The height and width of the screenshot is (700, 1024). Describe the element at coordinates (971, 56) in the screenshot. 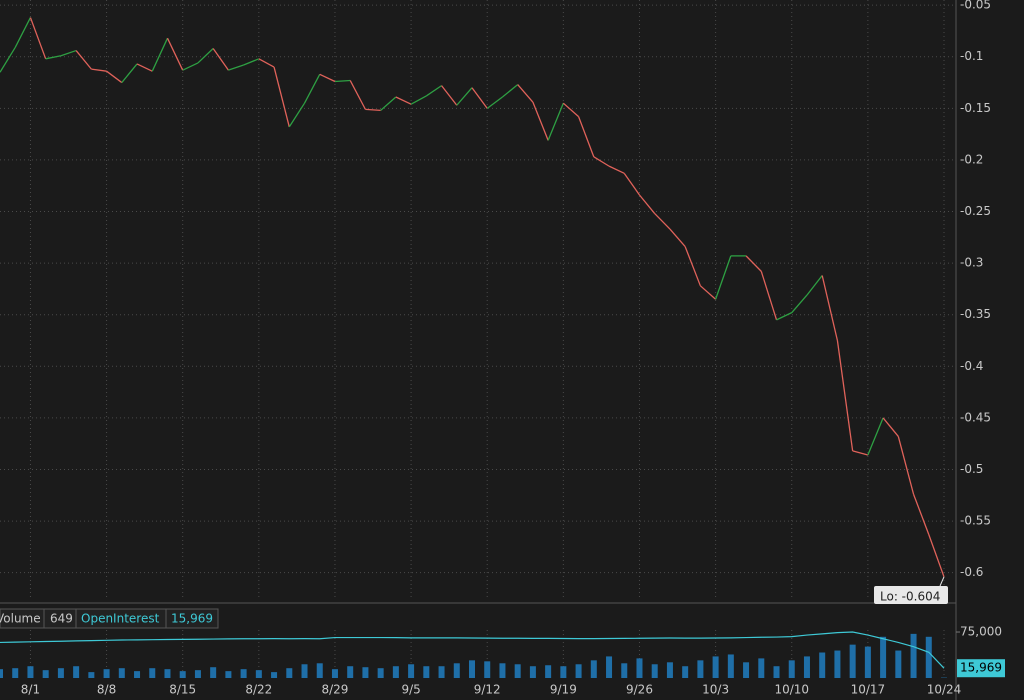

I see `y-tick-label: -0.1` at that location.